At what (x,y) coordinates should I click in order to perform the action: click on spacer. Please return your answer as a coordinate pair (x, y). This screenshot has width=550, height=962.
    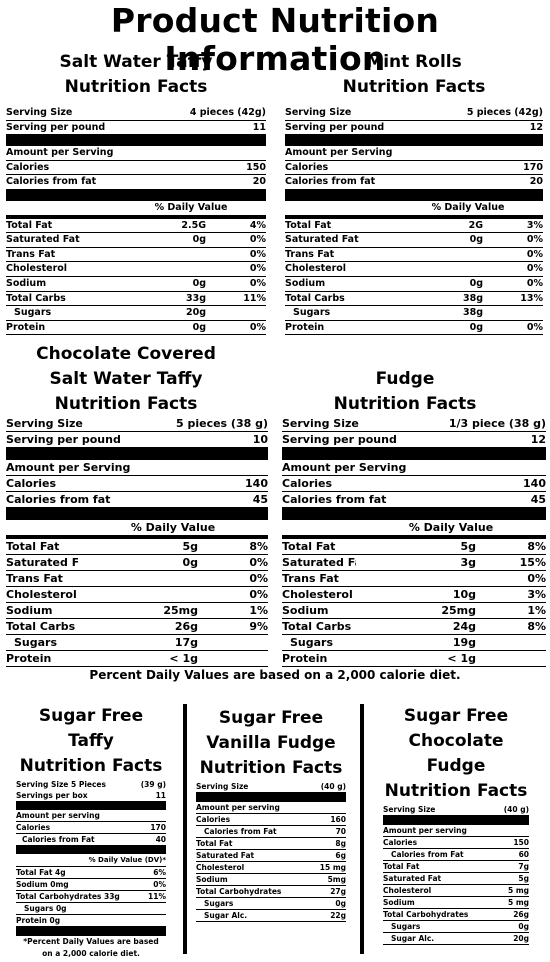
    Looking at the image, I should click on (319, 527).